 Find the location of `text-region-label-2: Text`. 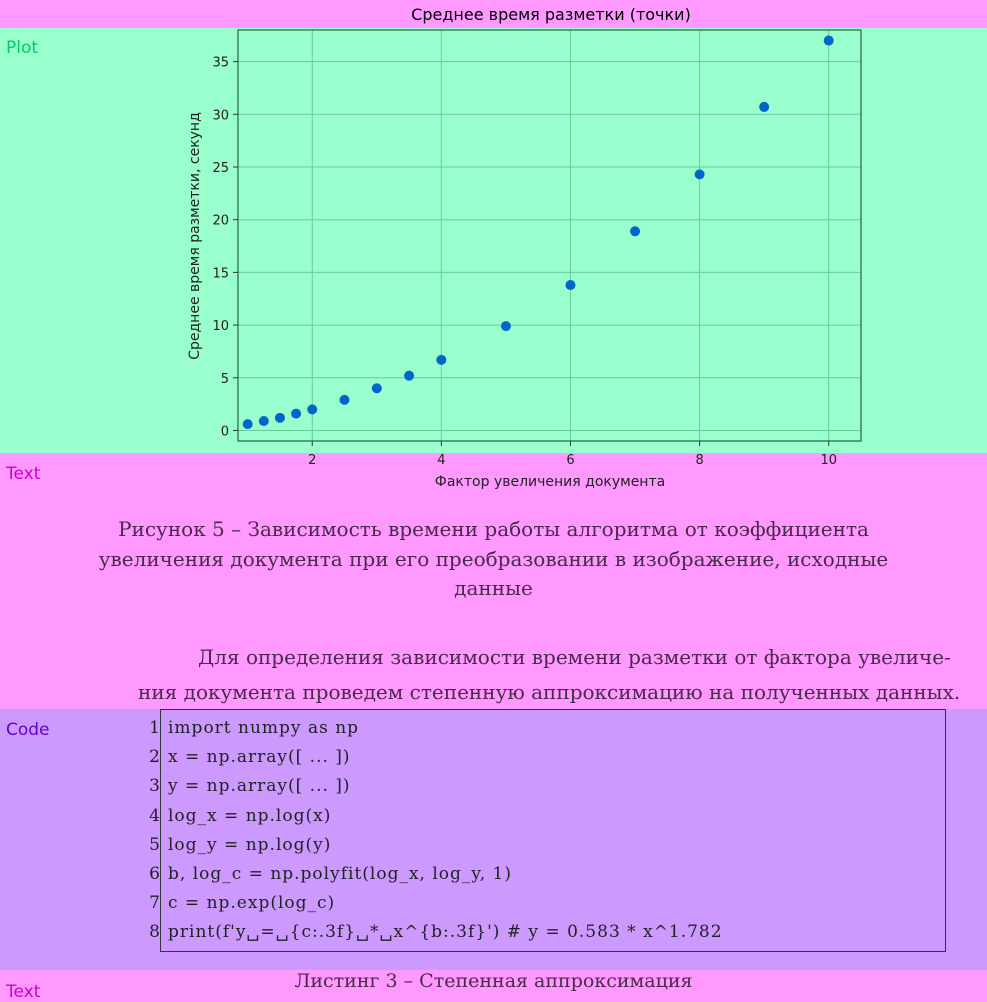

text-region-label-2: Text is located at coordinates (23, 992).